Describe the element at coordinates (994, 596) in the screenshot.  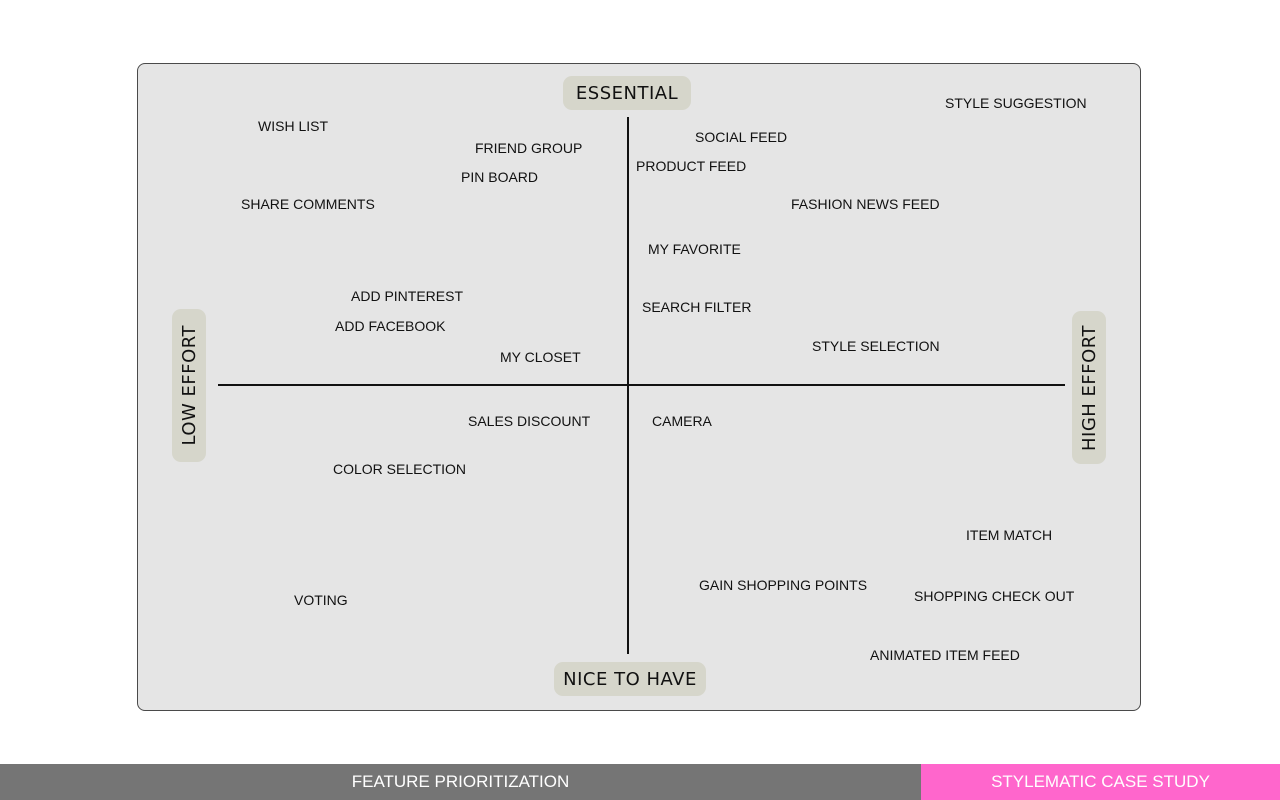
I see `feature-shopping-check-out: SHOPPING CHECK OUT` at that location.